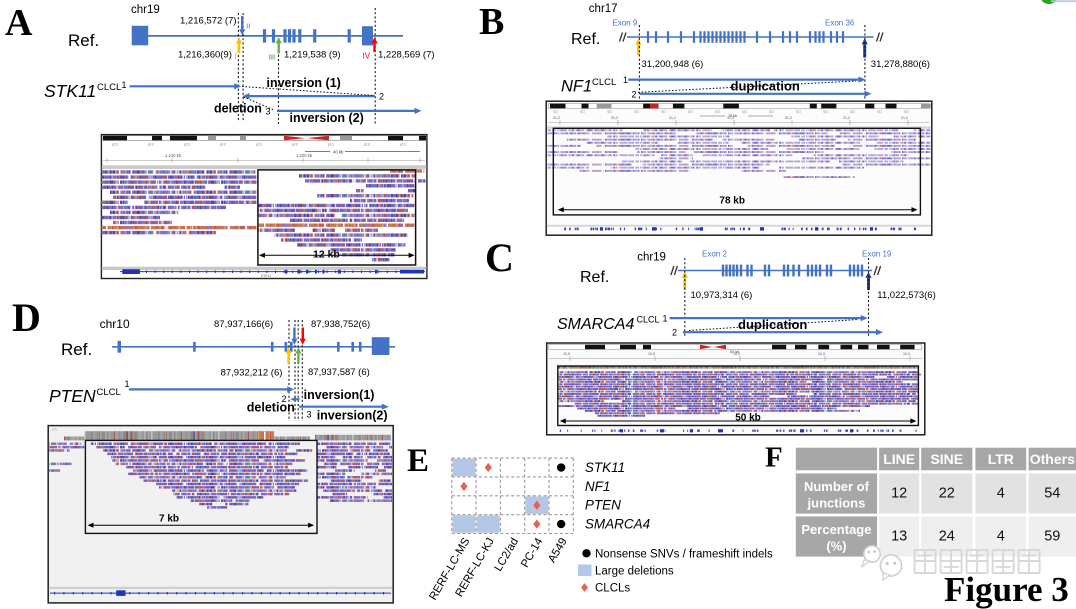  Describe the element at coordinates (235, 56) in the screenshot. I see `svg-text: I` at that location.